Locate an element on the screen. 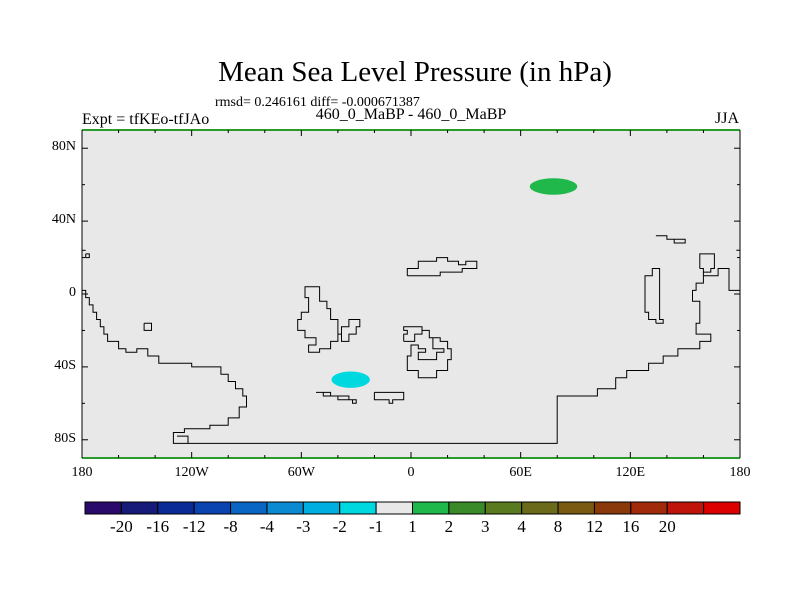 Image resolution: width=800 pixels, height=600 pixels. colorbar-label: -16 is located at coordinates (158, 526).